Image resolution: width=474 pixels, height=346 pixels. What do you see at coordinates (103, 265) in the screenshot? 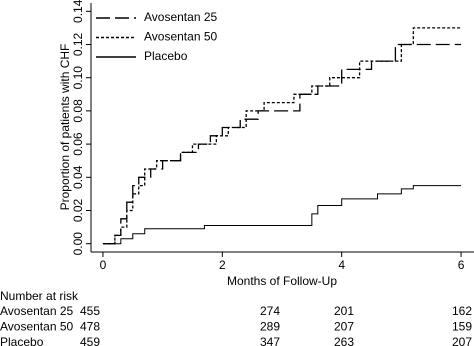
I see `x-tick-label: 0` at bounding box center [103, 265].